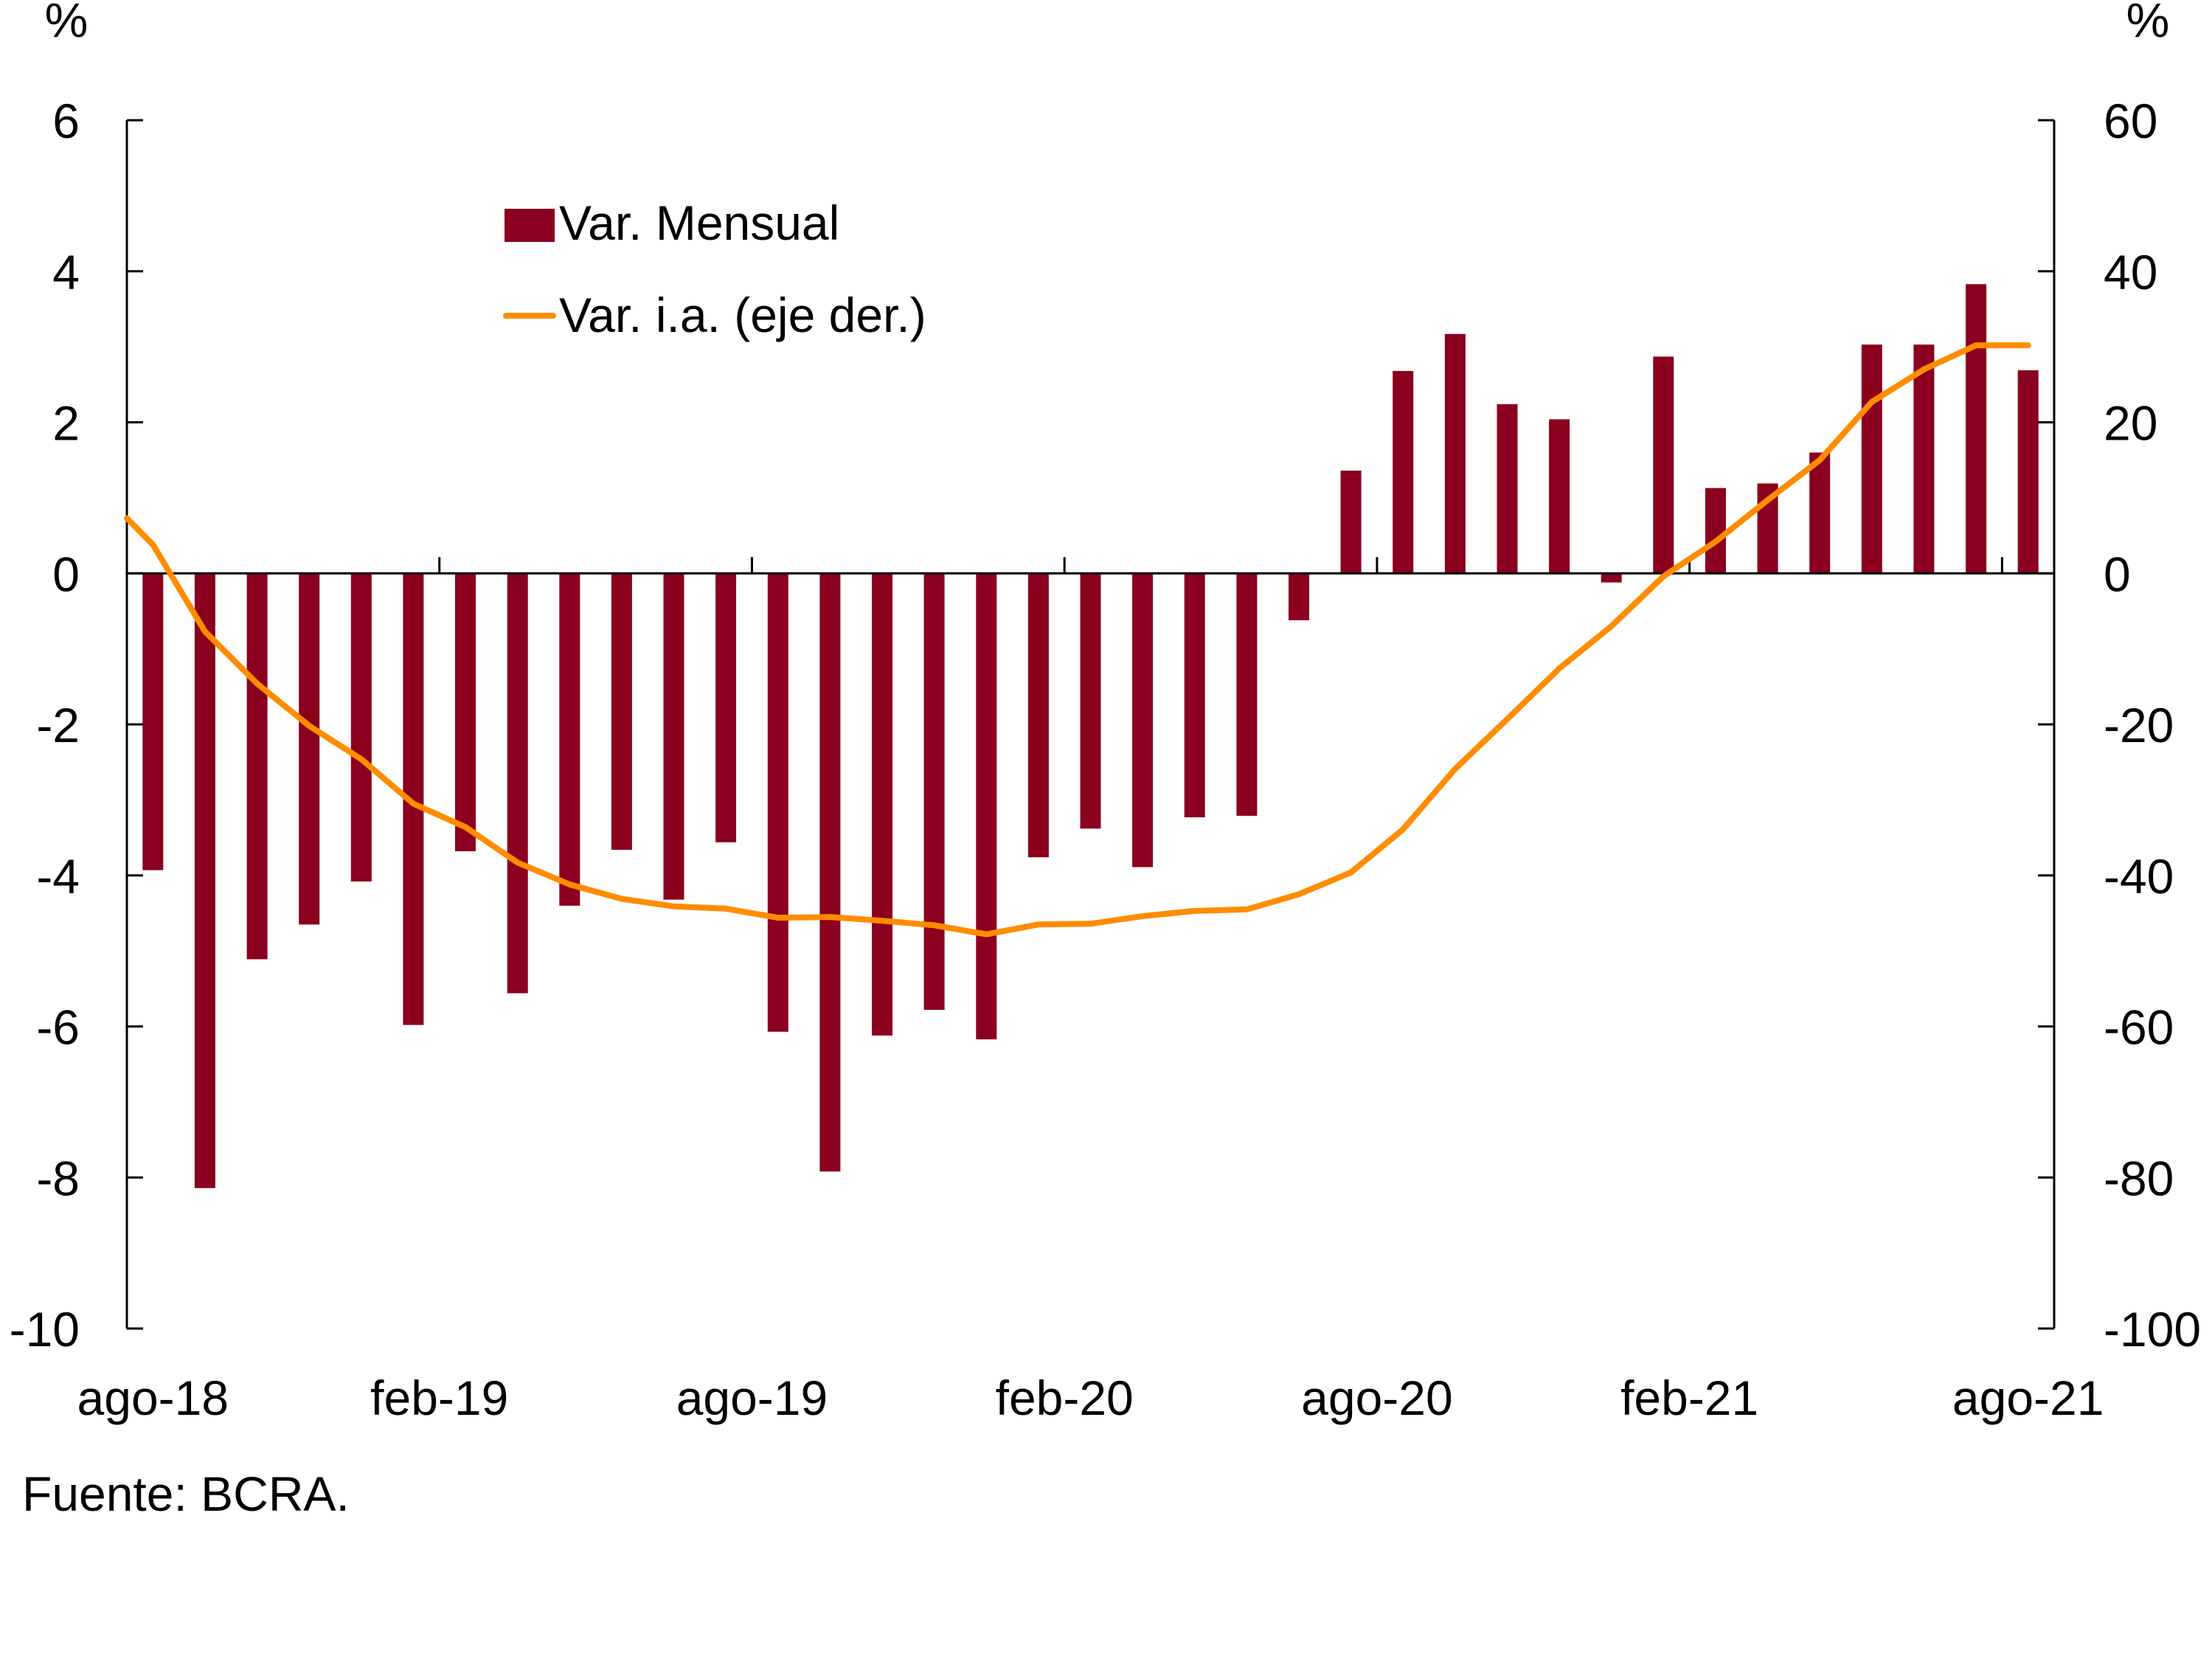  Describe the element at coordinates (2028, 1398) in the screenshot. I see `x-tick-label: ago-21` at that location.